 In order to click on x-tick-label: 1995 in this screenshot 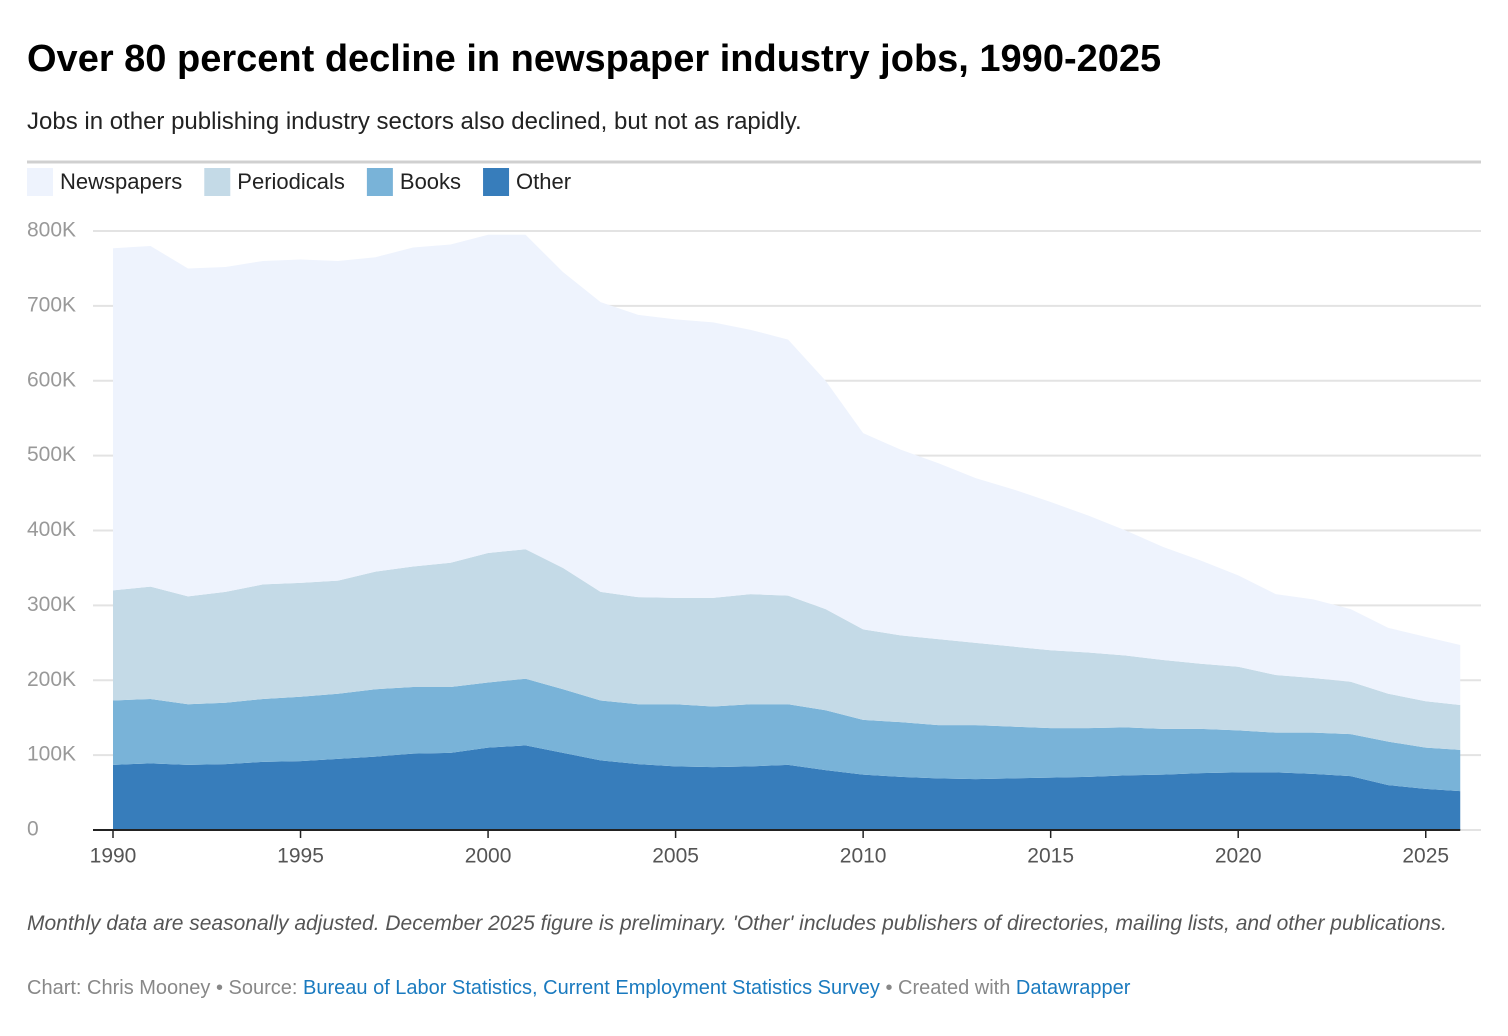, I will do `click(300, 856)`.